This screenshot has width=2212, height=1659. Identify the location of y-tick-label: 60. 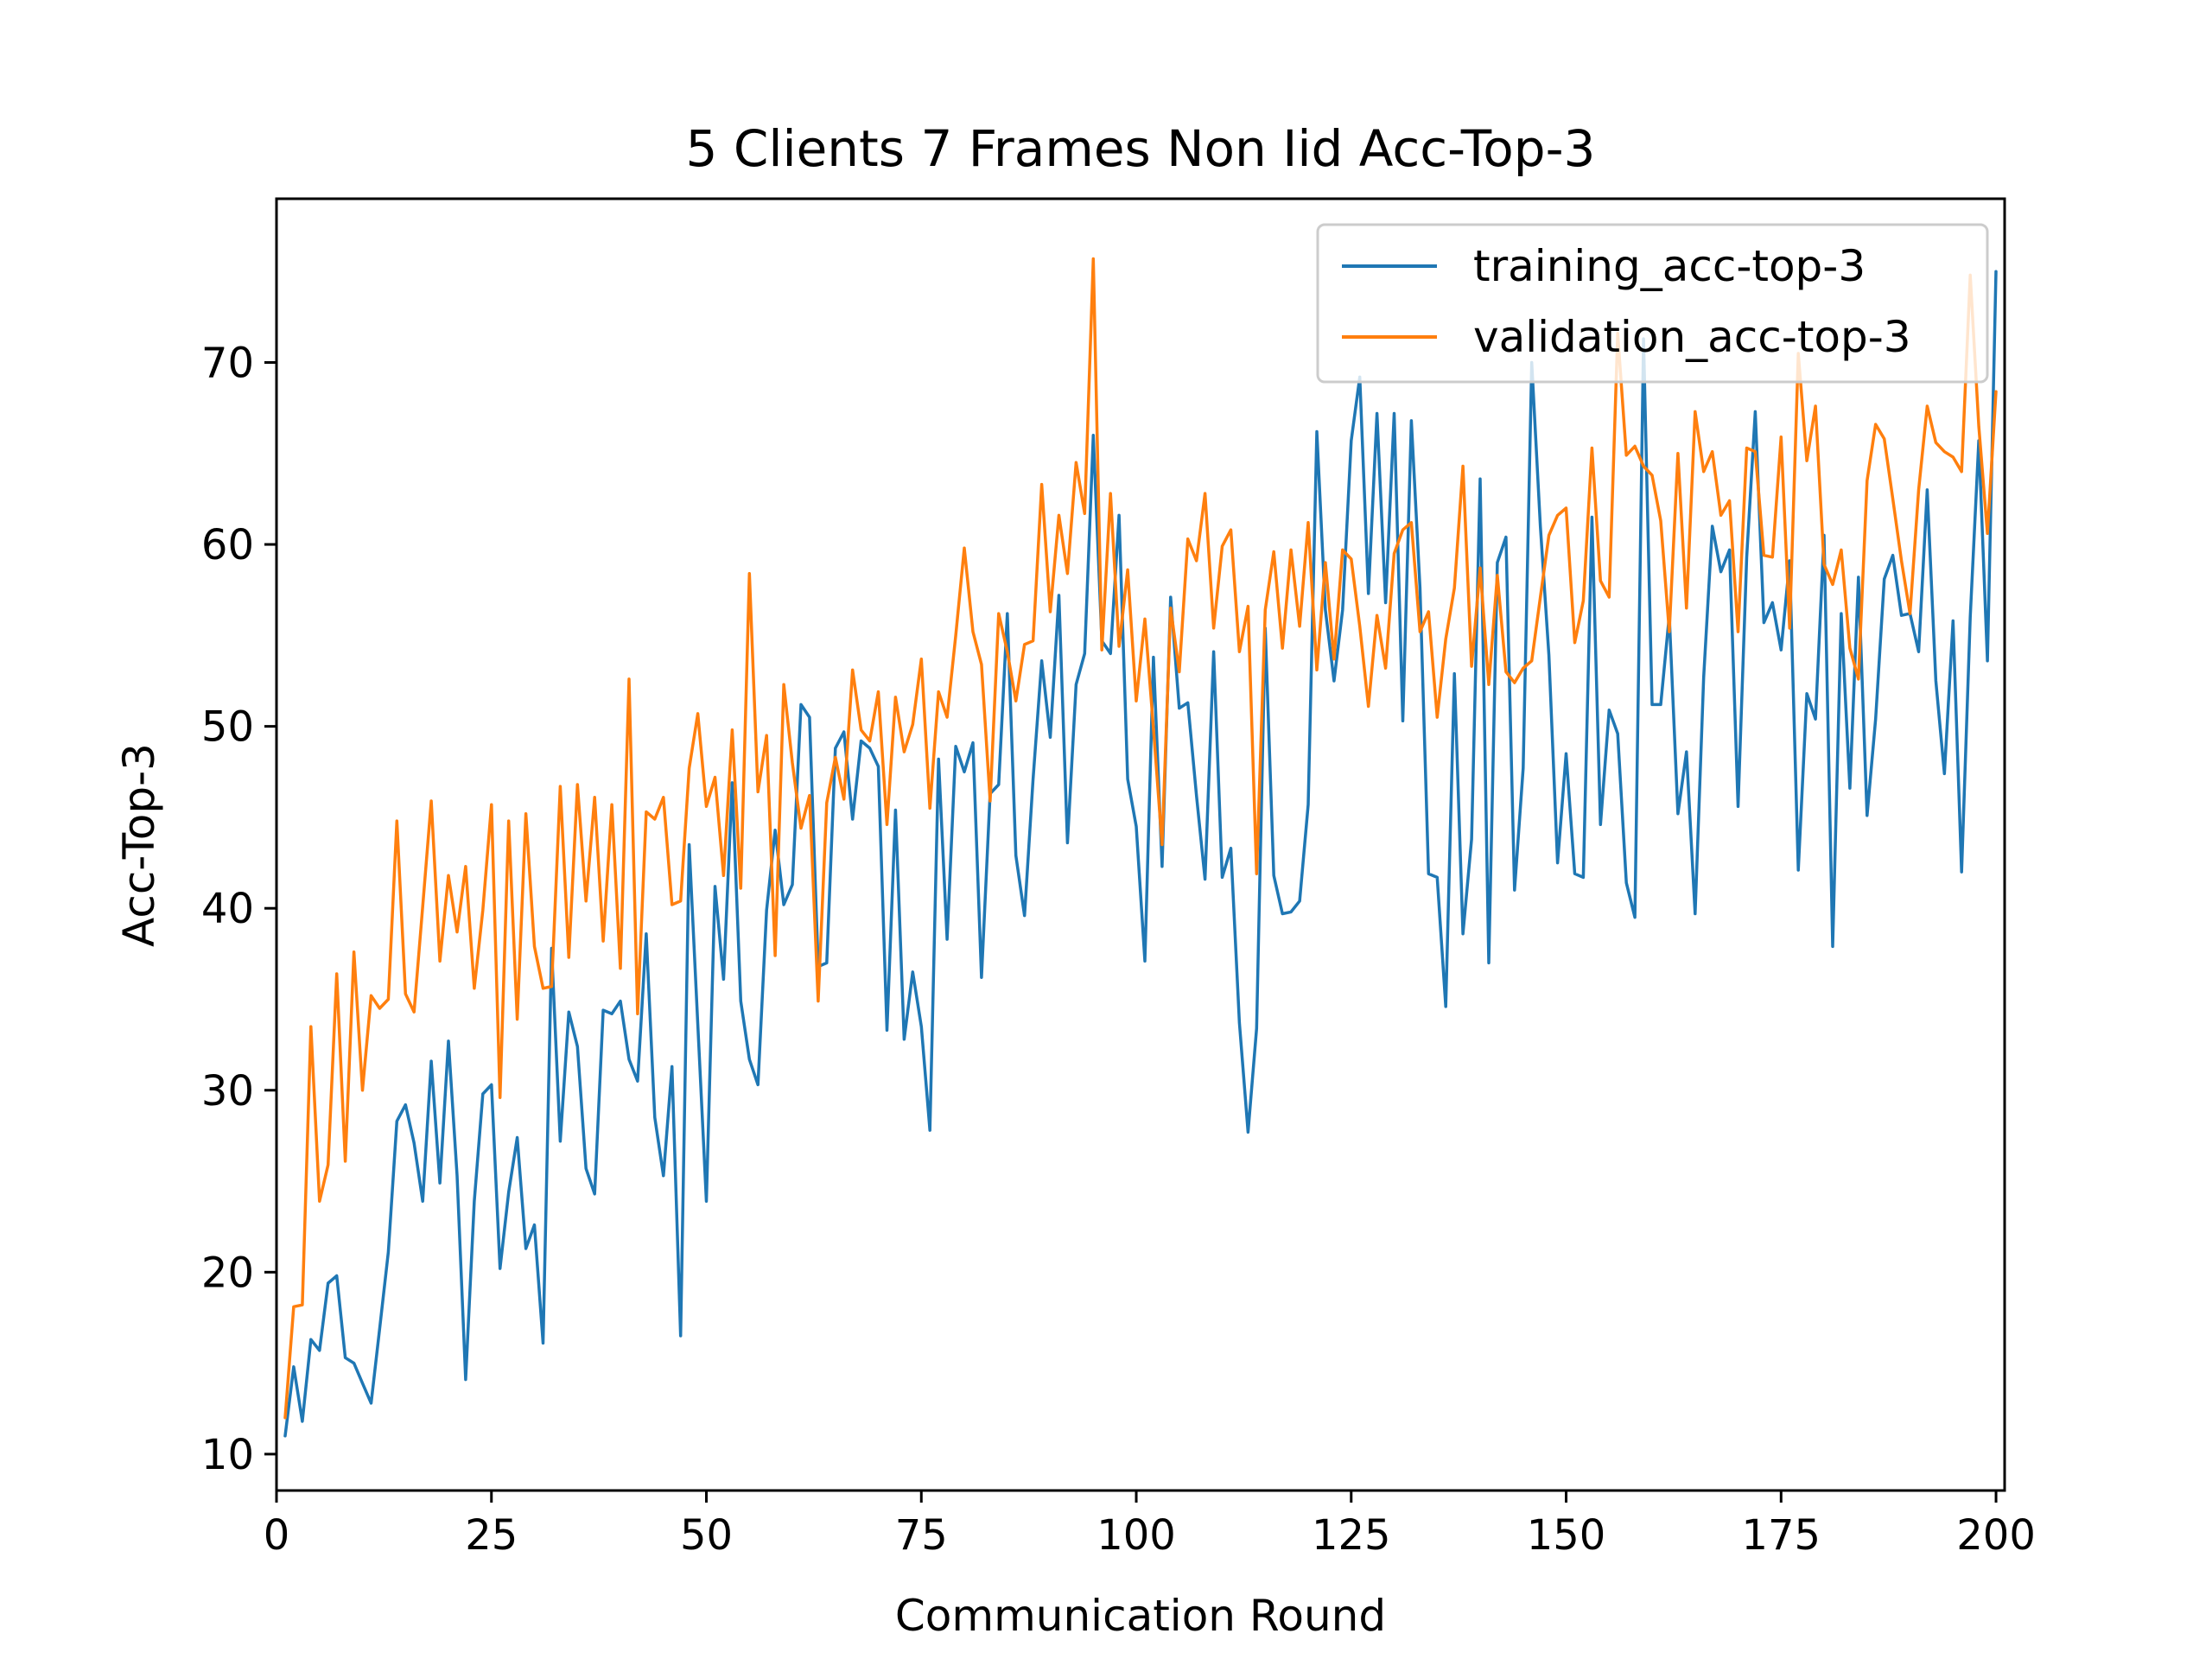
(227, 545).